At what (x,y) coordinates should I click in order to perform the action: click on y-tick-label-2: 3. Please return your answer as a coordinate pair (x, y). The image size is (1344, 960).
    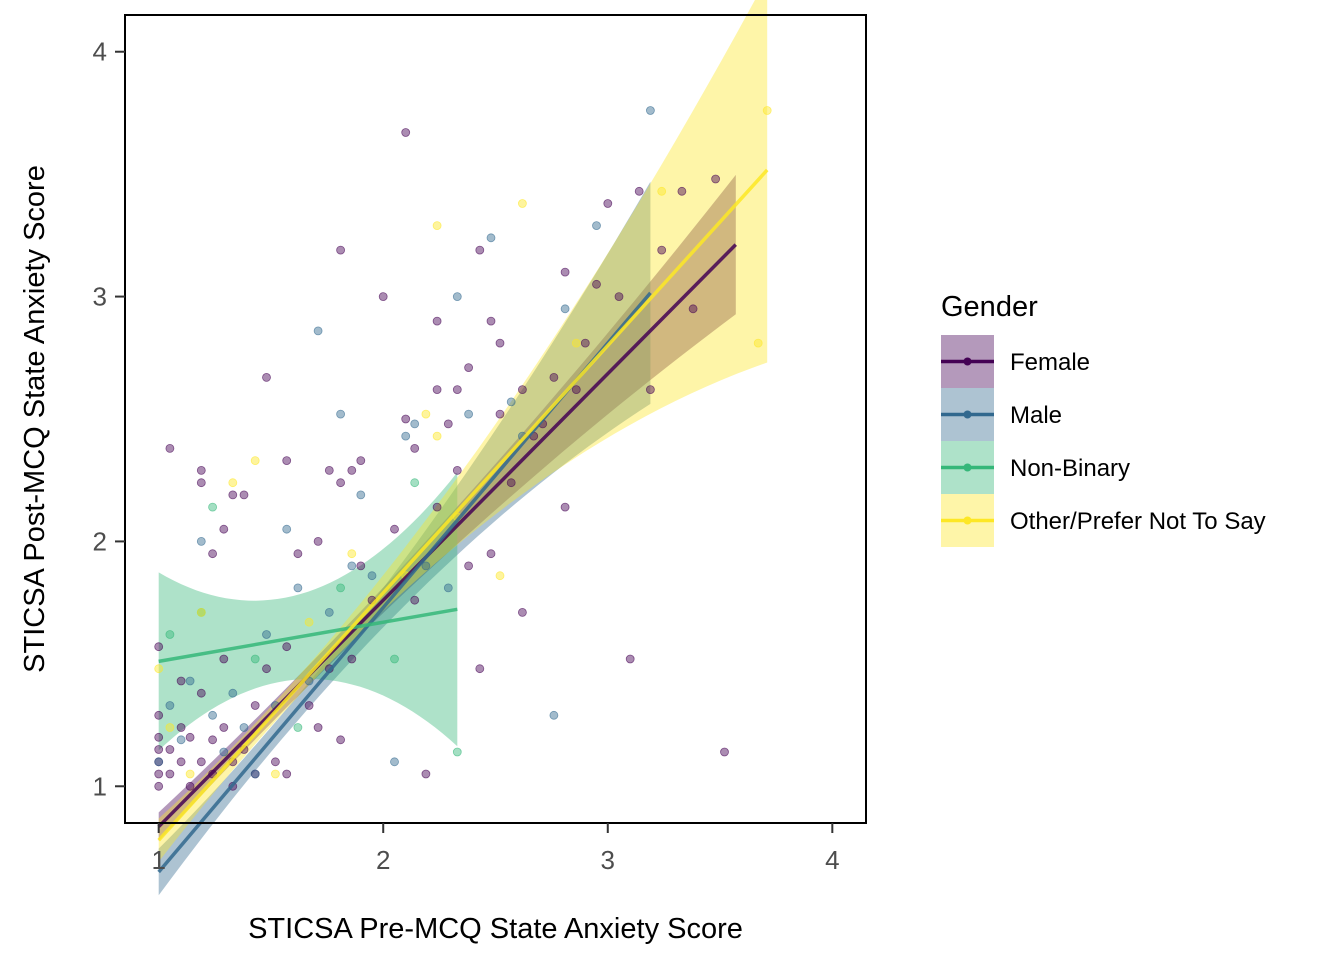
    Looking at the image, I should click on (100, 297).